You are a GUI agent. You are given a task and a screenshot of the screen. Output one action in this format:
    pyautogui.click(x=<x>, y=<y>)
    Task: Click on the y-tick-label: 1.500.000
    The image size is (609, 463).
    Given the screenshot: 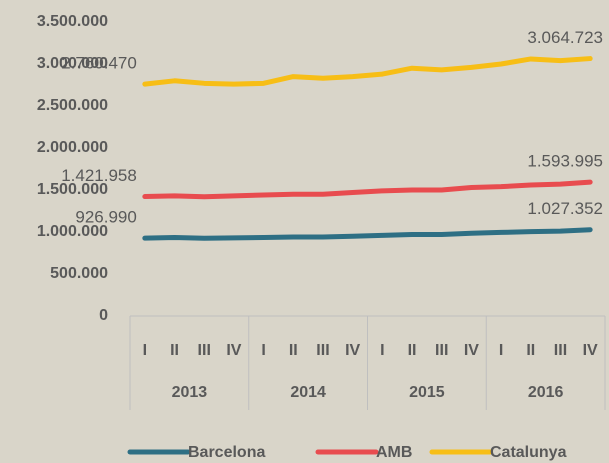 What is the action you would take?
    pyautogui.click(x=72, y=189)
    